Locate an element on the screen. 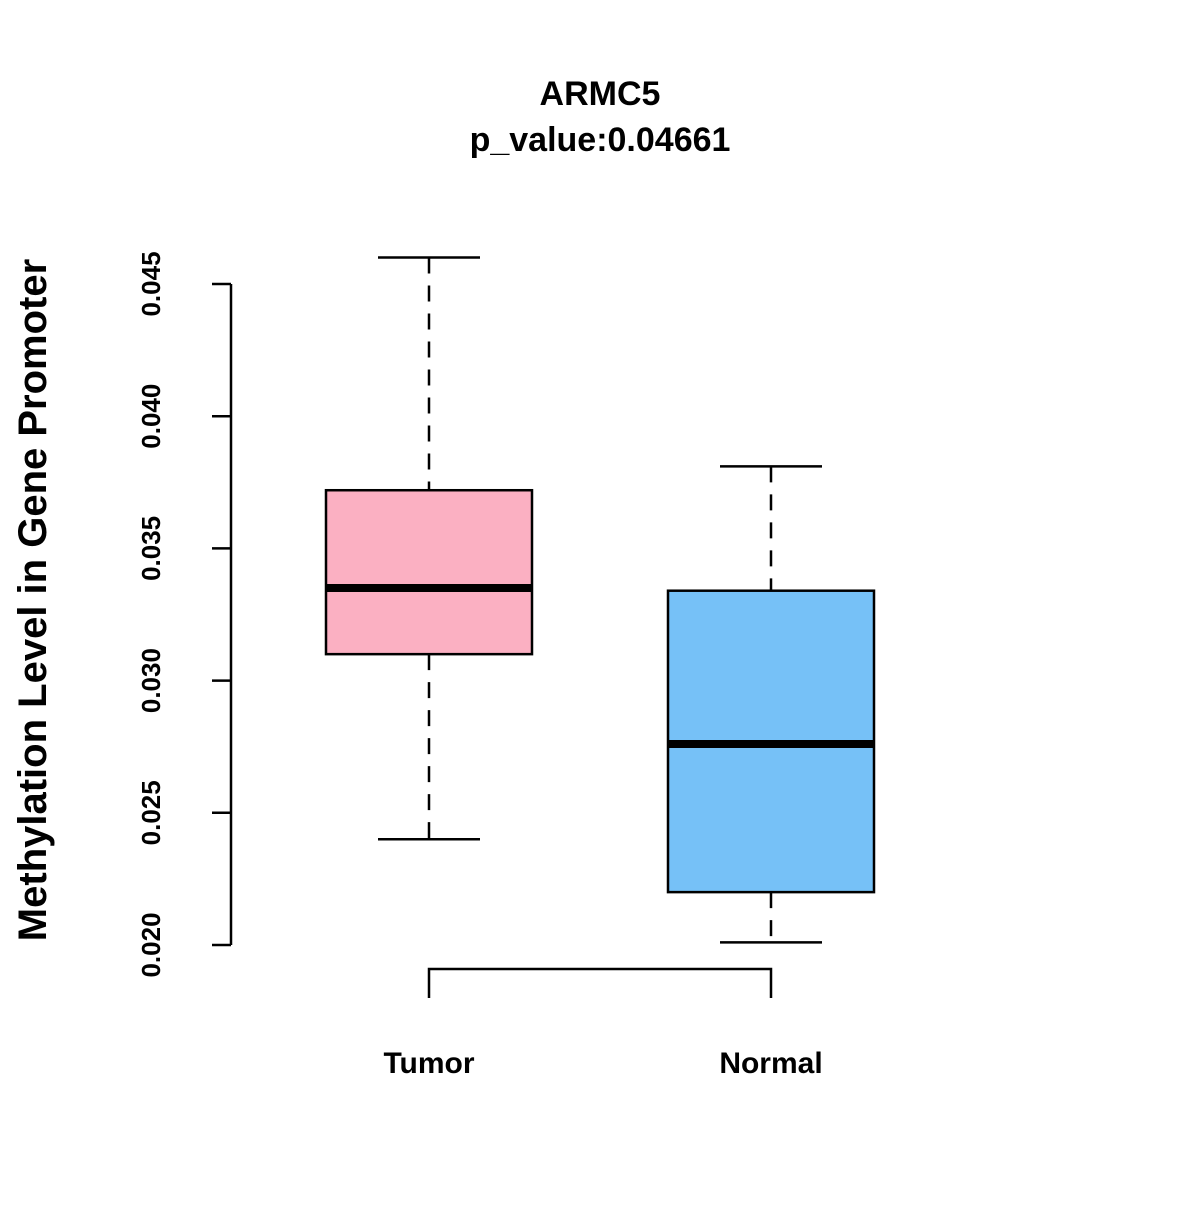  y-tick-label: 0.020 is located at coordinates (151, 944).